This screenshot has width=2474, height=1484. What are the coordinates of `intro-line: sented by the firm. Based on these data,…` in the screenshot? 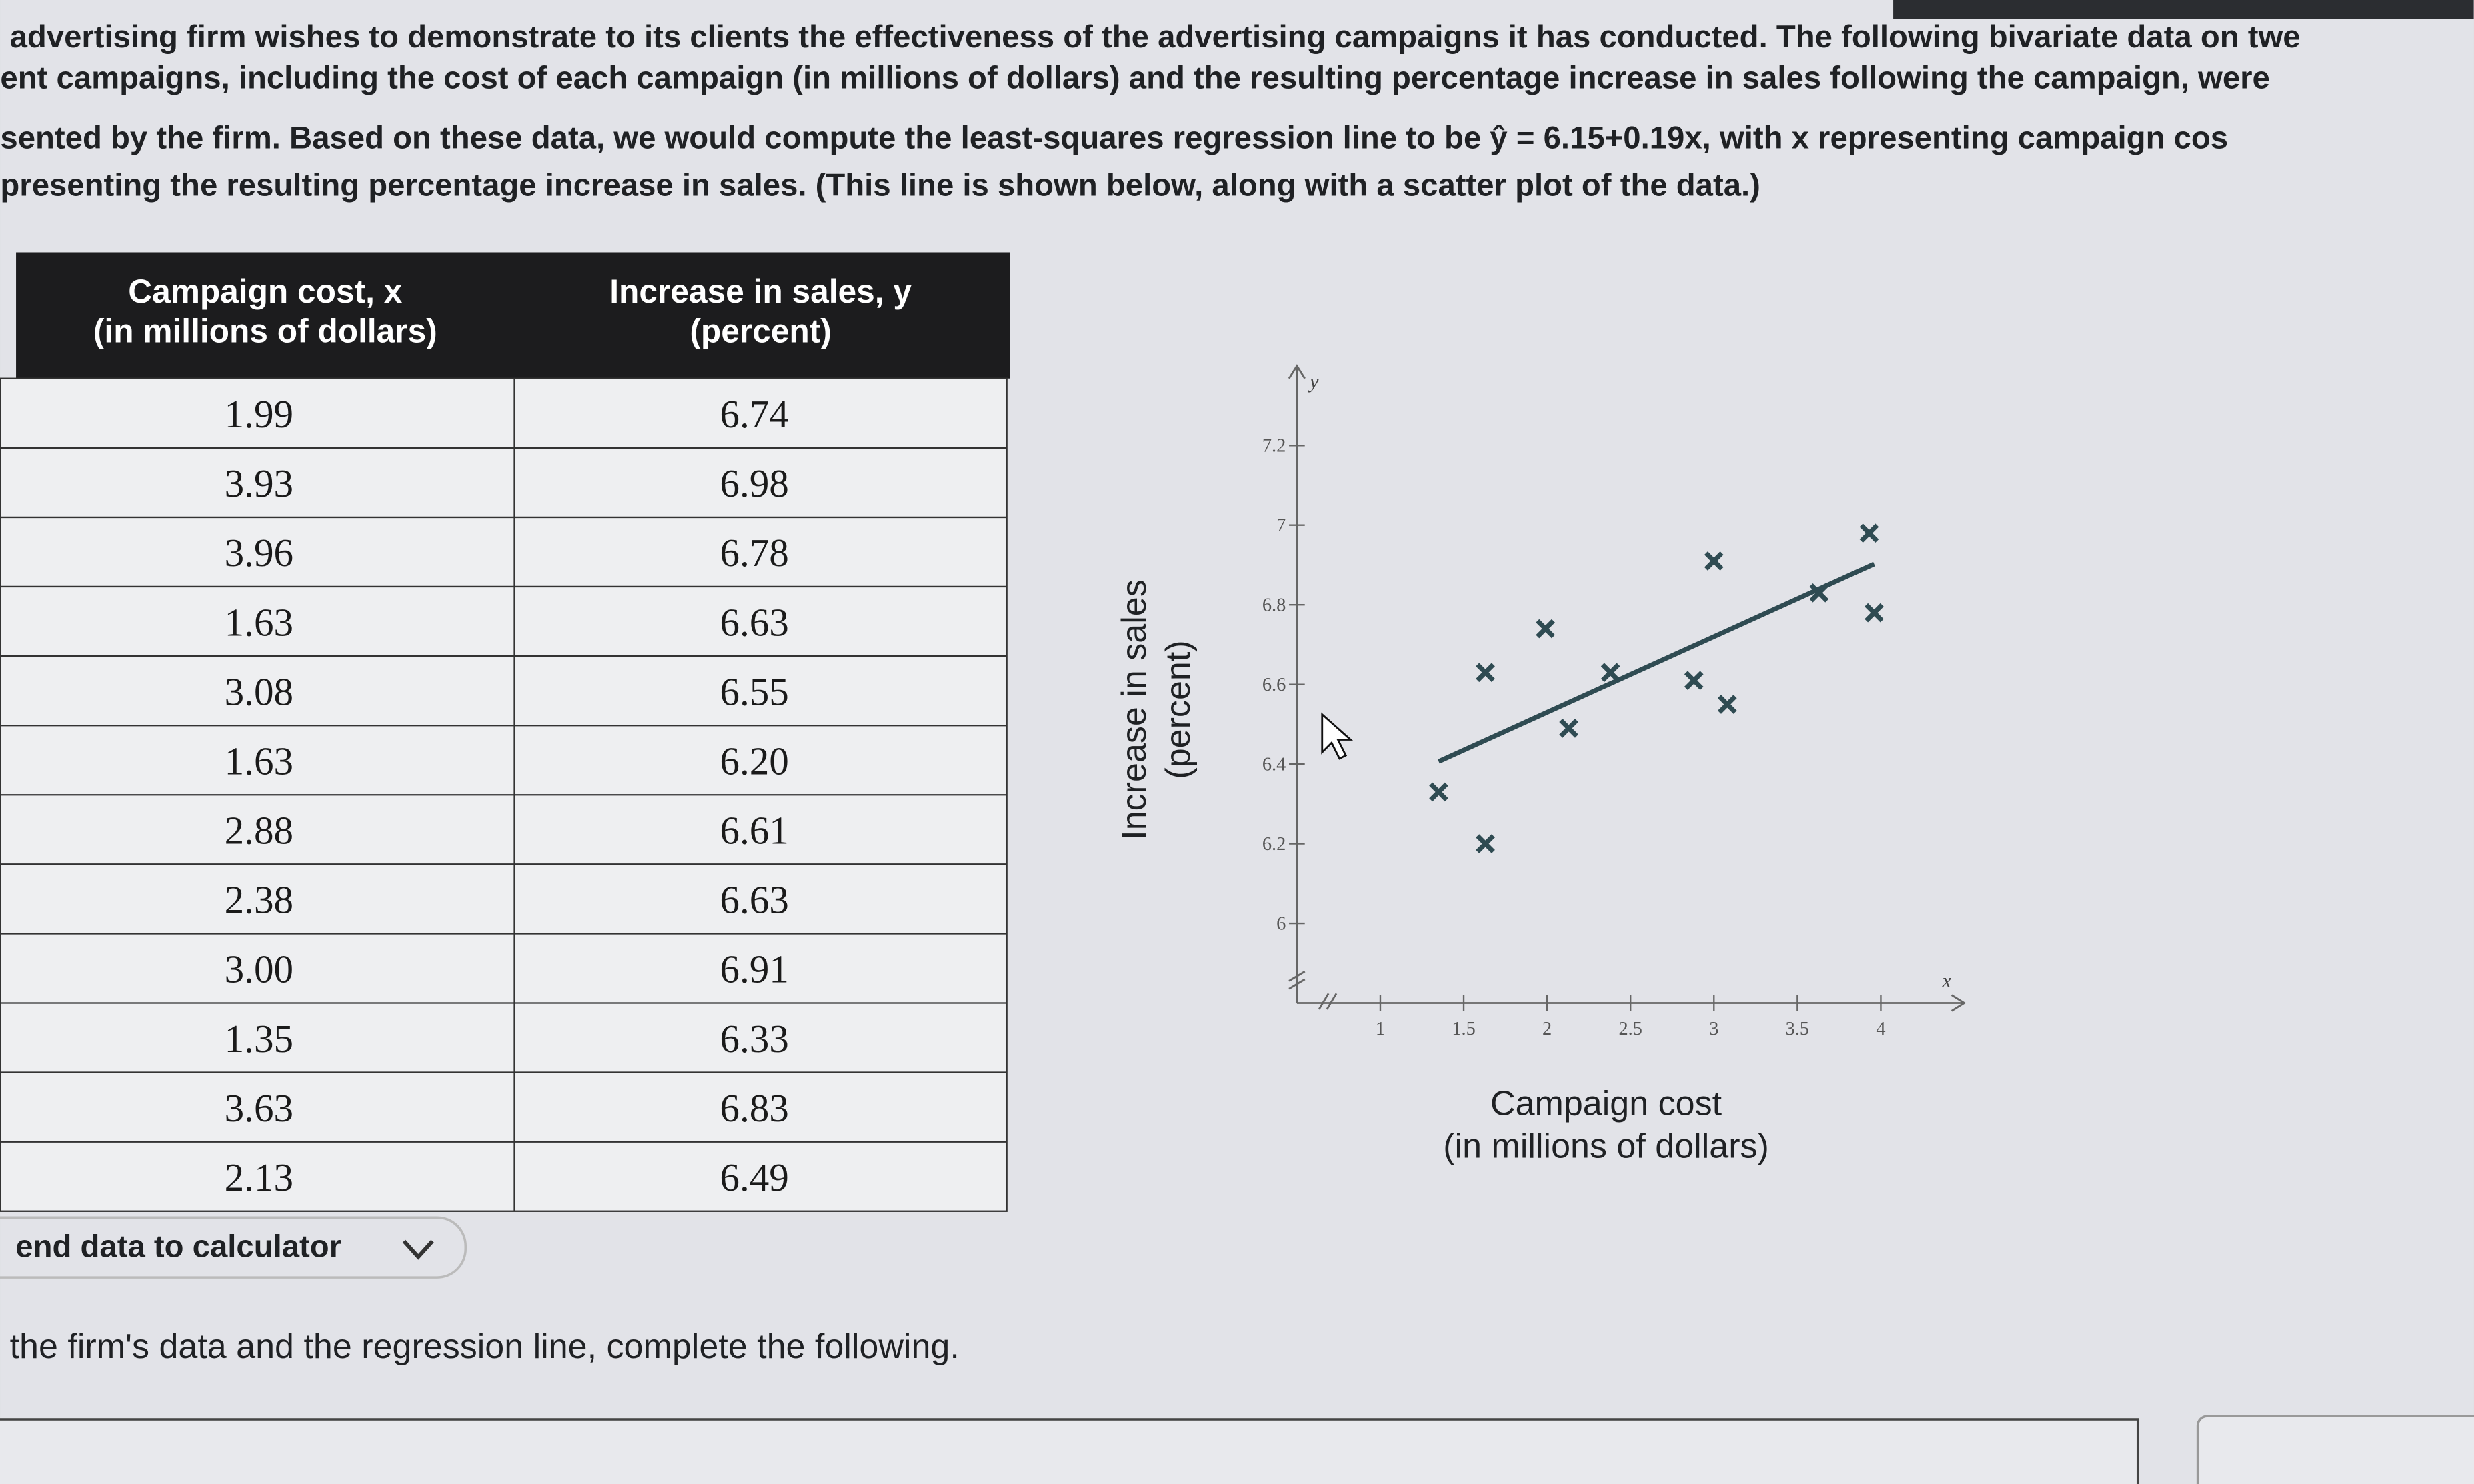 It's located at (1114, 137).